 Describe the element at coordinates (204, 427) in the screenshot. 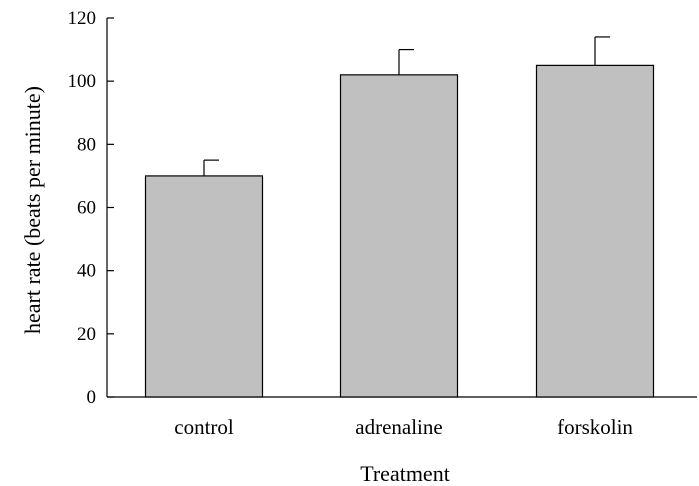

I see `x-category-label: control` at that location.